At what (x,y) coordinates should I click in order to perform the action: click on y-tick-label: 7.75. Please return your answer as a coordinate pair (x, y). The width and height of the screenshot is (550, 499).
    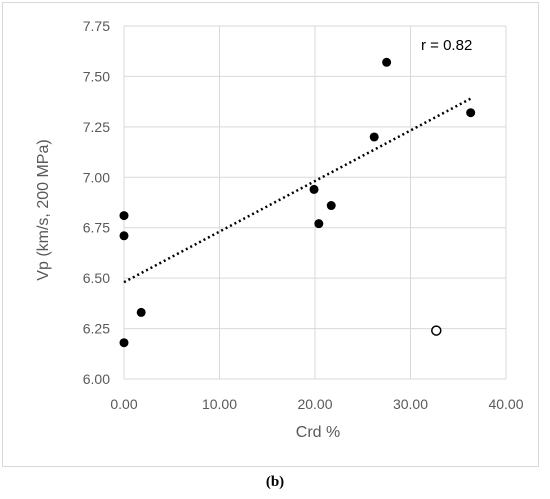
    Looking at the image, I should click on (96, 26).